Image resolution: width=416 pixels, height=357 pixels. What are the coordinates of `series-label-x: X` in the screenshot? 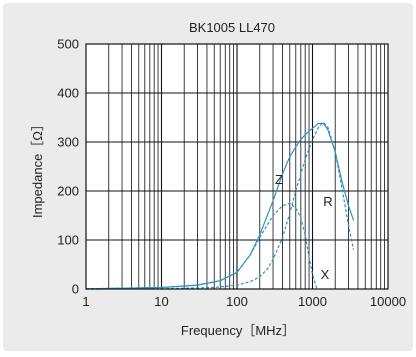 It's located at (325, 274).